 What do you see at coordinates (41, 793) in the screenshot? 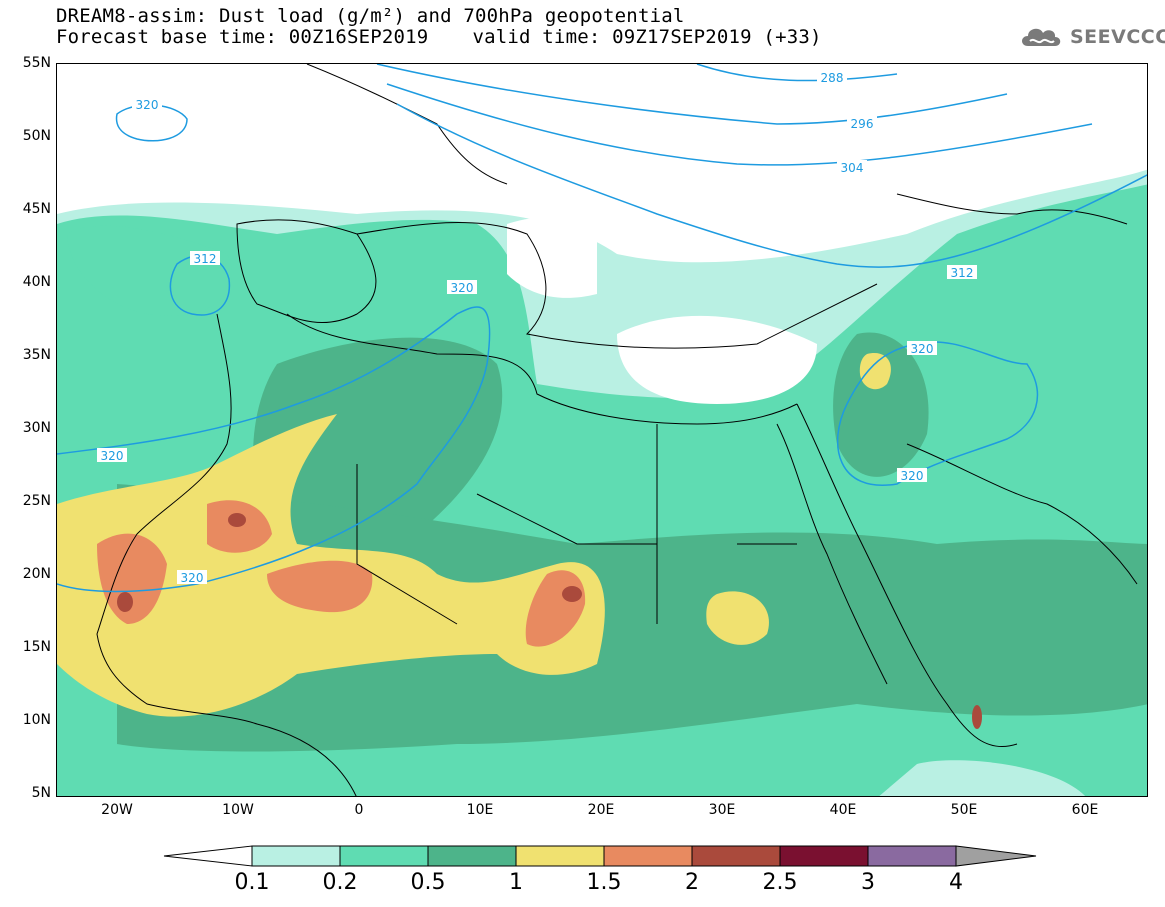
I see `lat-label: 5N` at bounding box center [41, 793].